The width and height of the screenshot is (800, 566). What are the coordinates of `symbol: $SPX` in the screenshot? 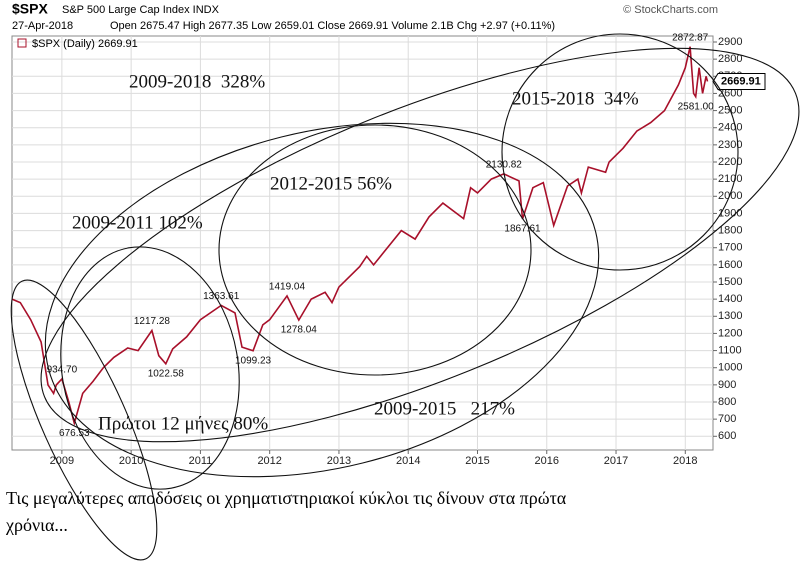 It's located at (30, 9).